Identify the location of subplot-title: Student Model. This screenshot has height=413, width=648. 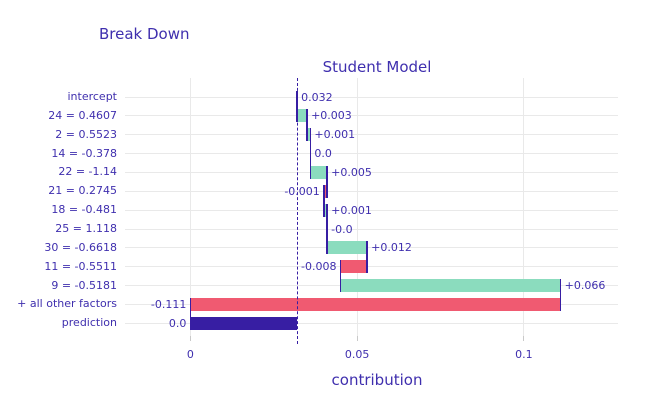
(377, 67).